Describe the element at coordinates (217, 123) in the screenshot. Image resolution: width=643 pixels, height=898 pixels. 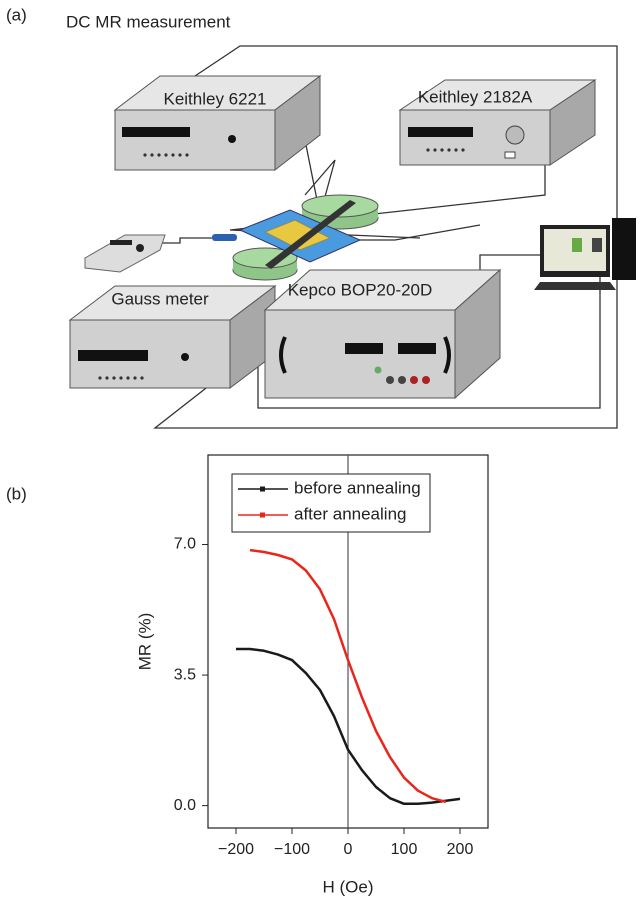
I see `instrument: Keithley 6221` at that location.